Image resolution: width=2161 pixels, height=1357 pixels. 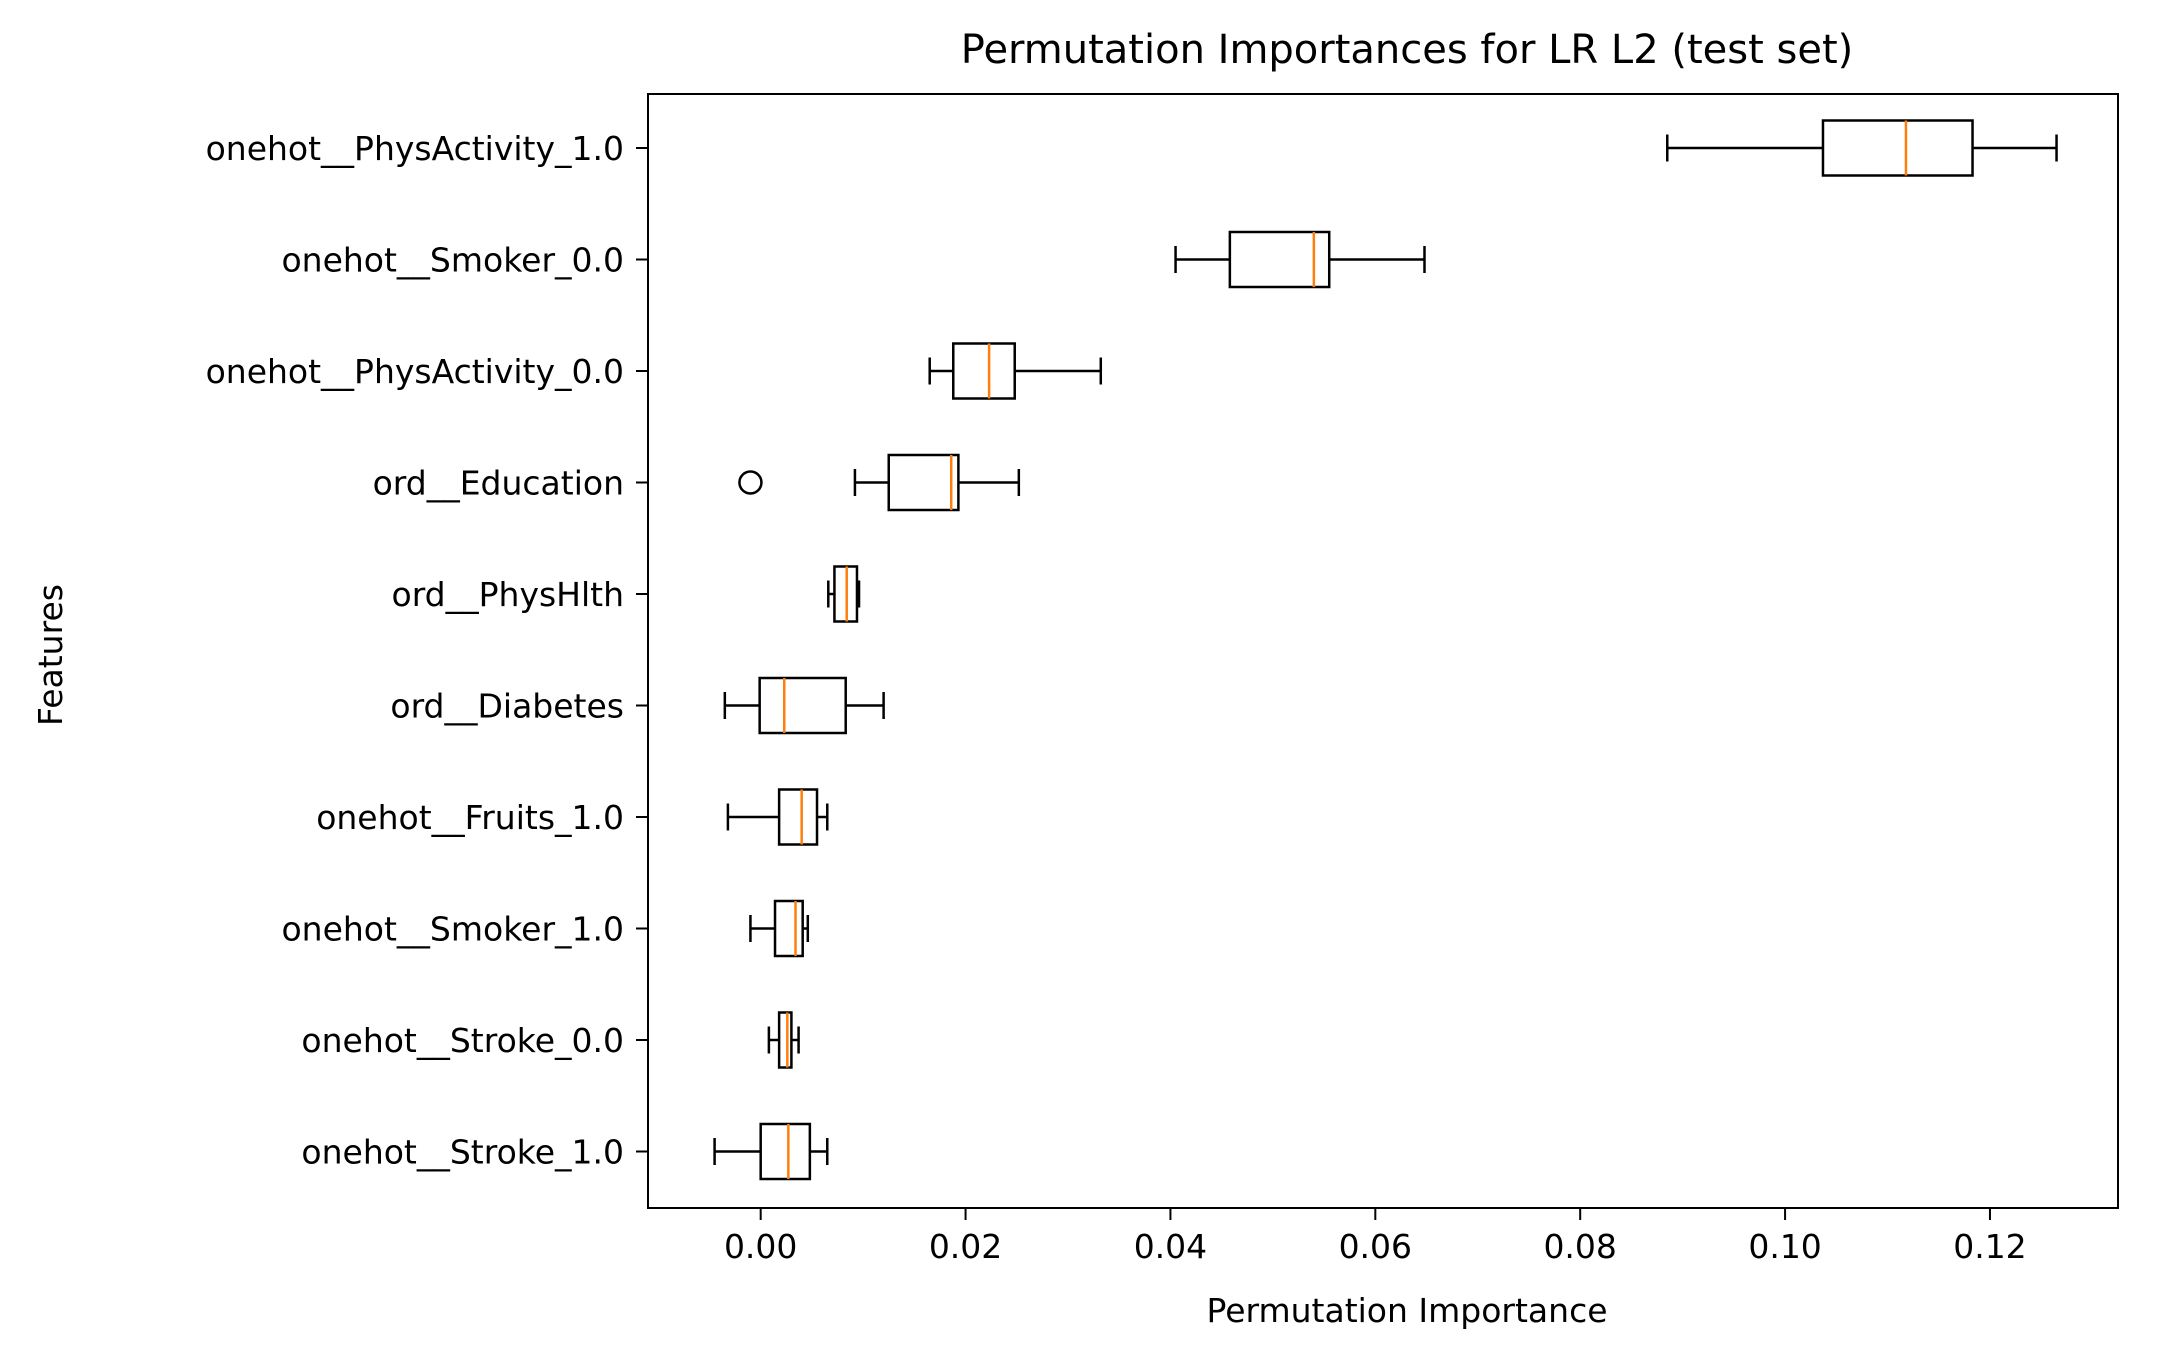 What do you see at coordinates (462, 1040) in the screenshot?
I see `y-tick-label: onehot__Stroke_0.0` at bounding box center [462, 1040].